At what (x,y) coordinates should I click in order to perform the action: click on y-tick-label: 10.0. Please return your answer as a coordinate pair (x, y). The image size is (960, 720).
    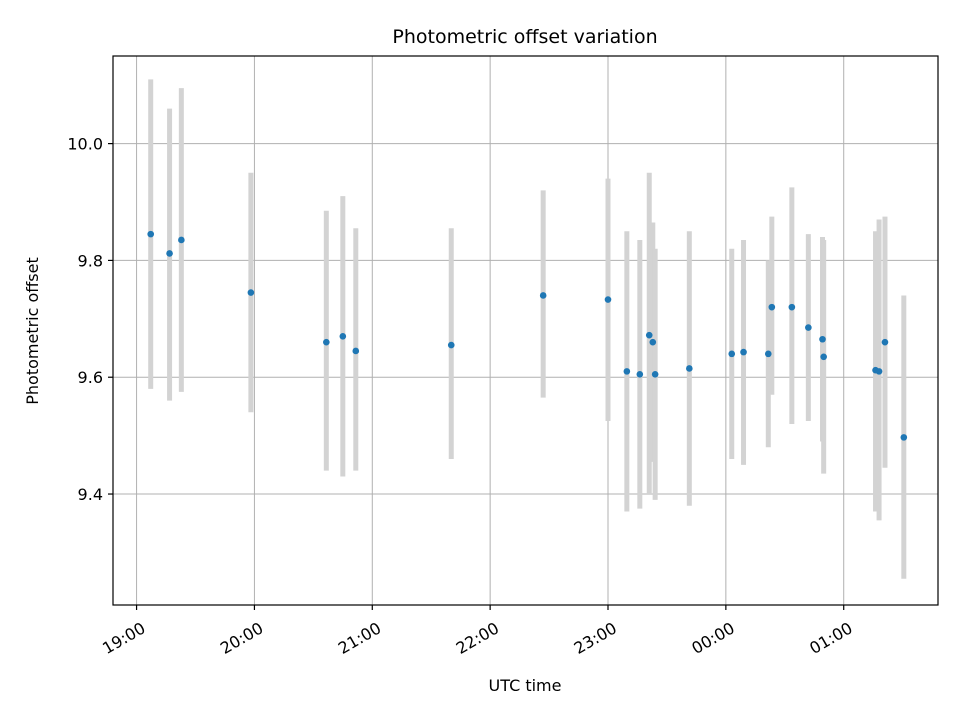
    Looking at the image, I should click on (85, 144).